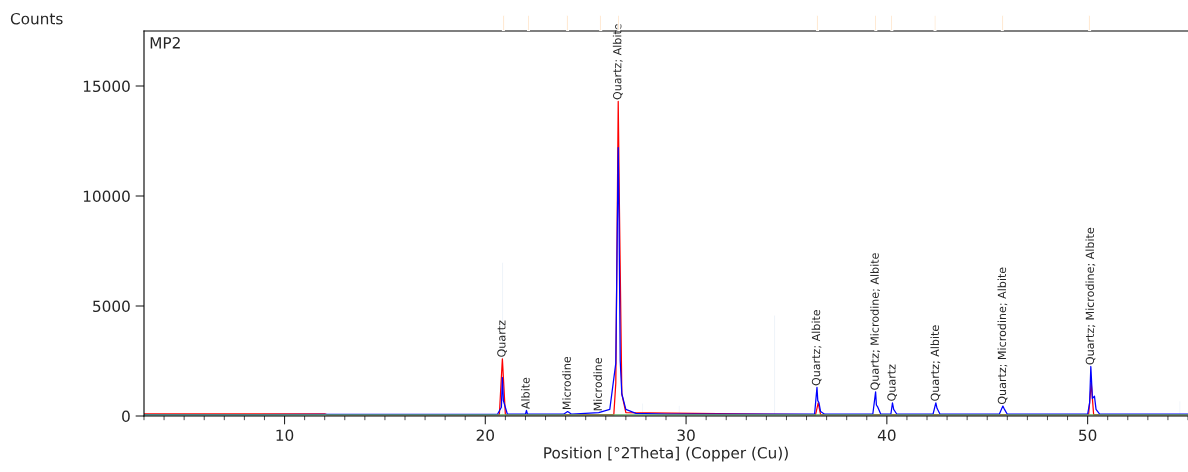  Describe the element at coordinates (666, 454) in the screenshot. I see `x-axis-title: Position [°2Theta] (Copper (Cu))` at that location.